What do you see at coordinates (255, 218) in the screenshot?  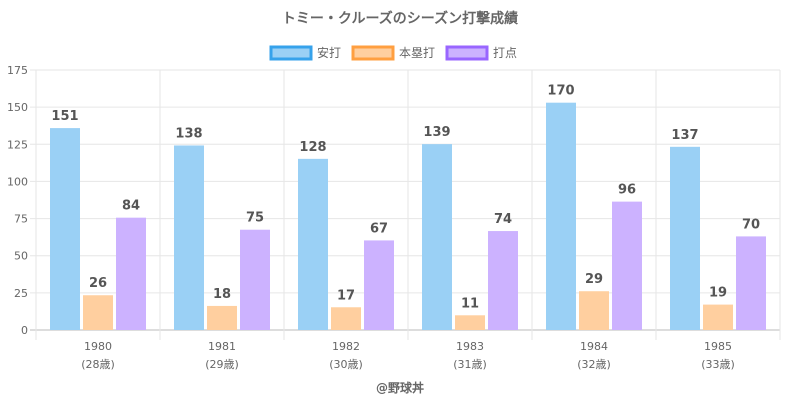 I see `data-label: 75` at bounding box center [255, 218].